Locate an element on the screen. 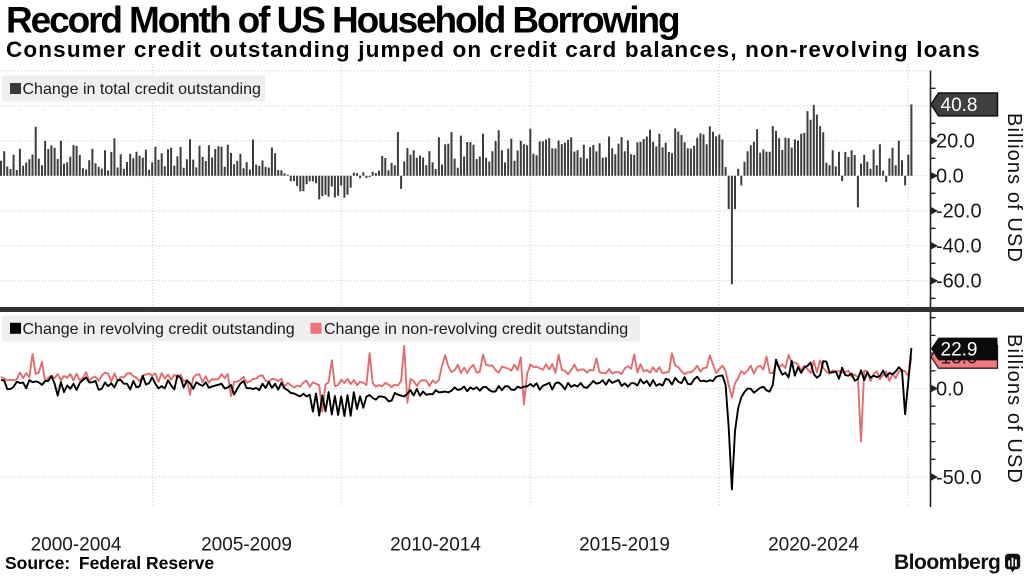 Image resolution: width=1024 pixels, height=576 pixels. svg-text: 2010-2014 is located at coordinates (435, 545).